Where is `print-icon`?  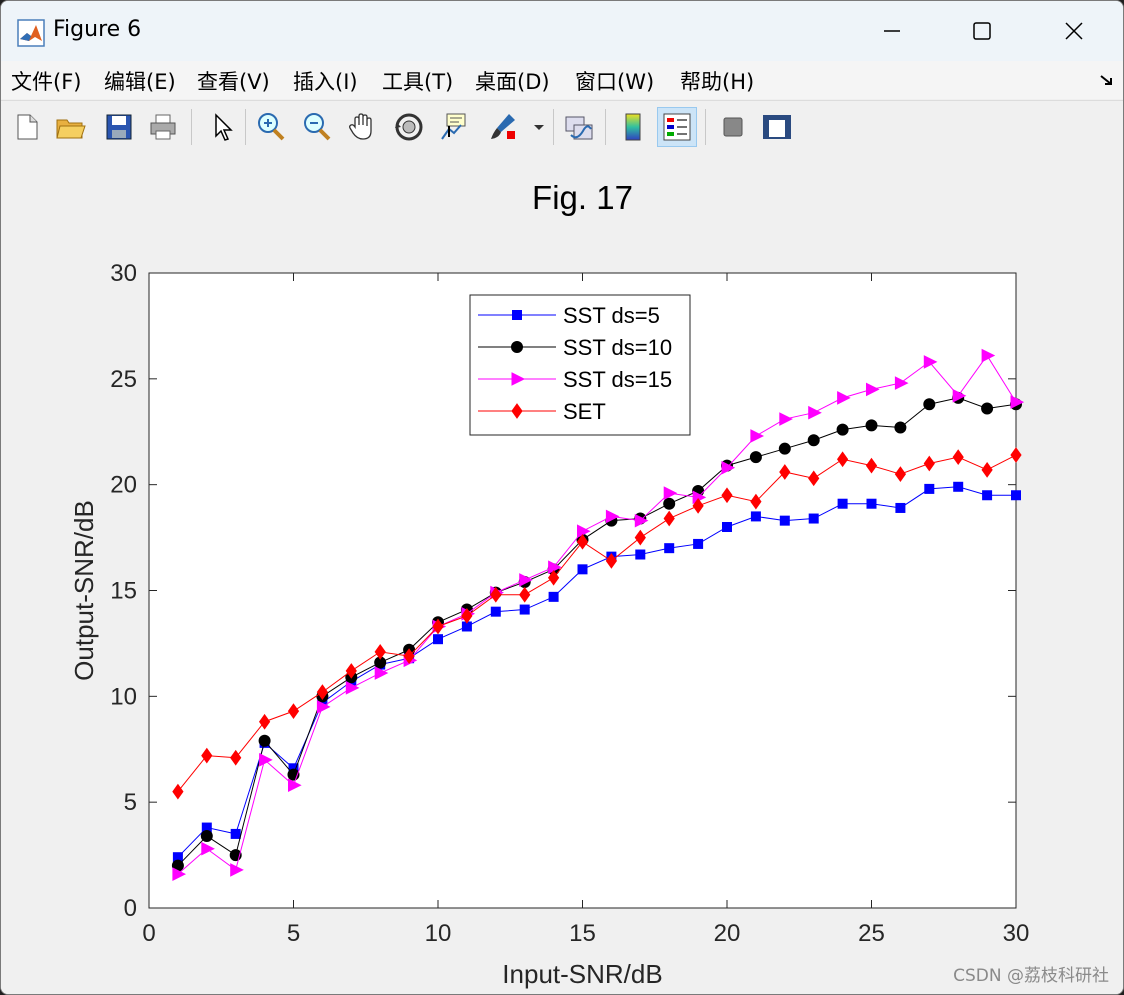
print-icon is located at coordinates (163, 127).